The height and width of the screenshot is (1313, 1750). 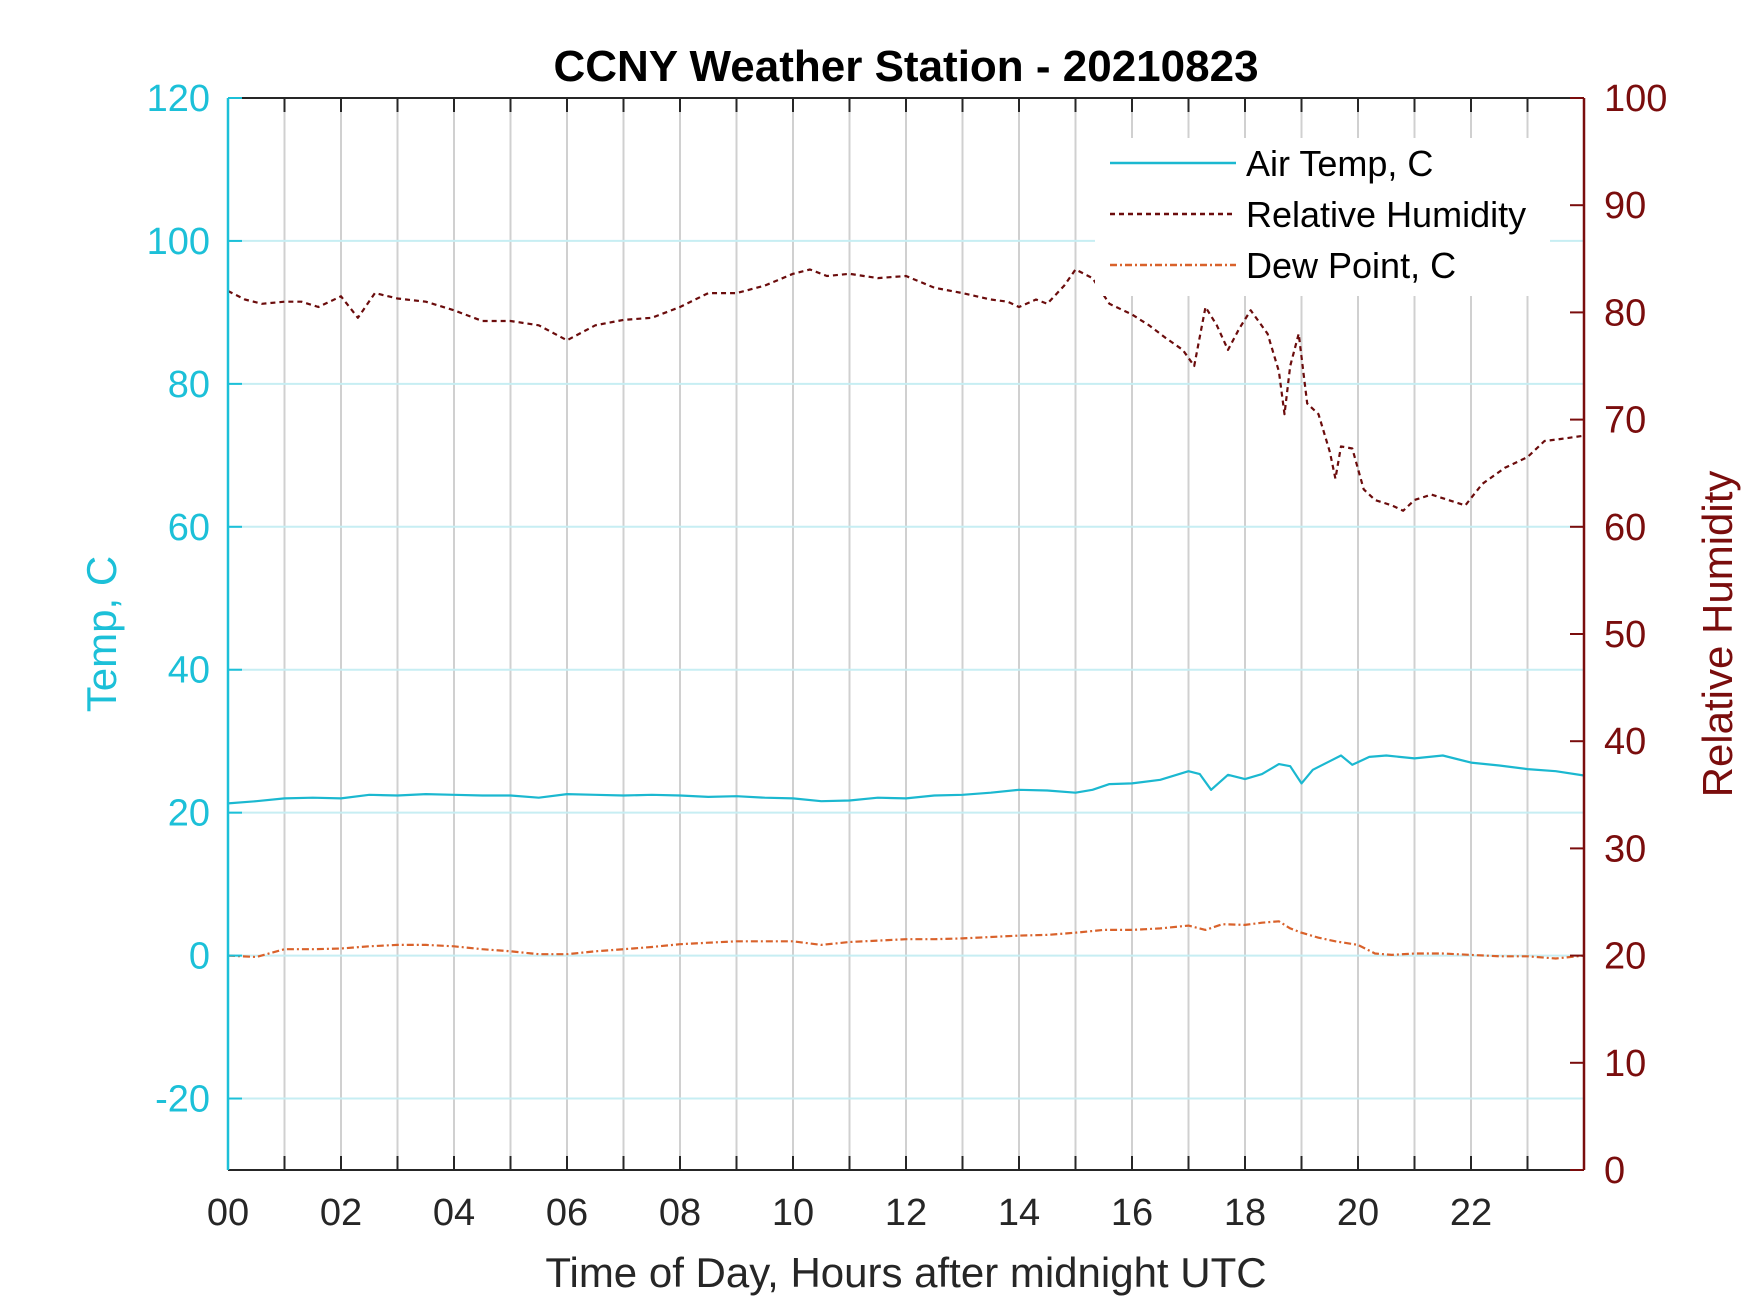 I want to click on x-tick-label: 16, so click(x=1132, y=1213).